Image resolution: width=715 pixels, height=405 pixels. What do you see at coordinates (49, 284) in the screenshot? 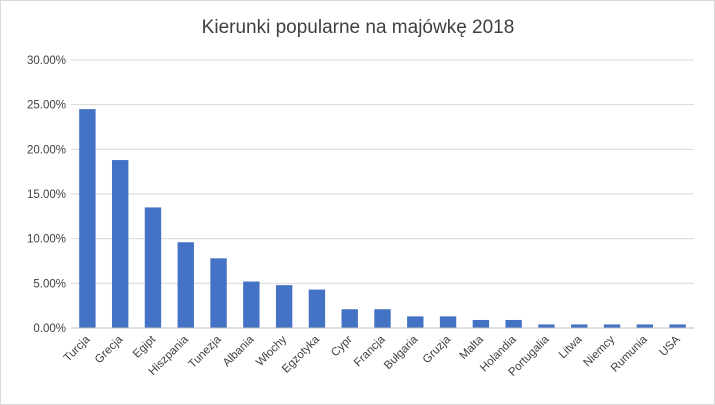
I see `y-tick-label: 5.00%` at bounding box center [49, 284].